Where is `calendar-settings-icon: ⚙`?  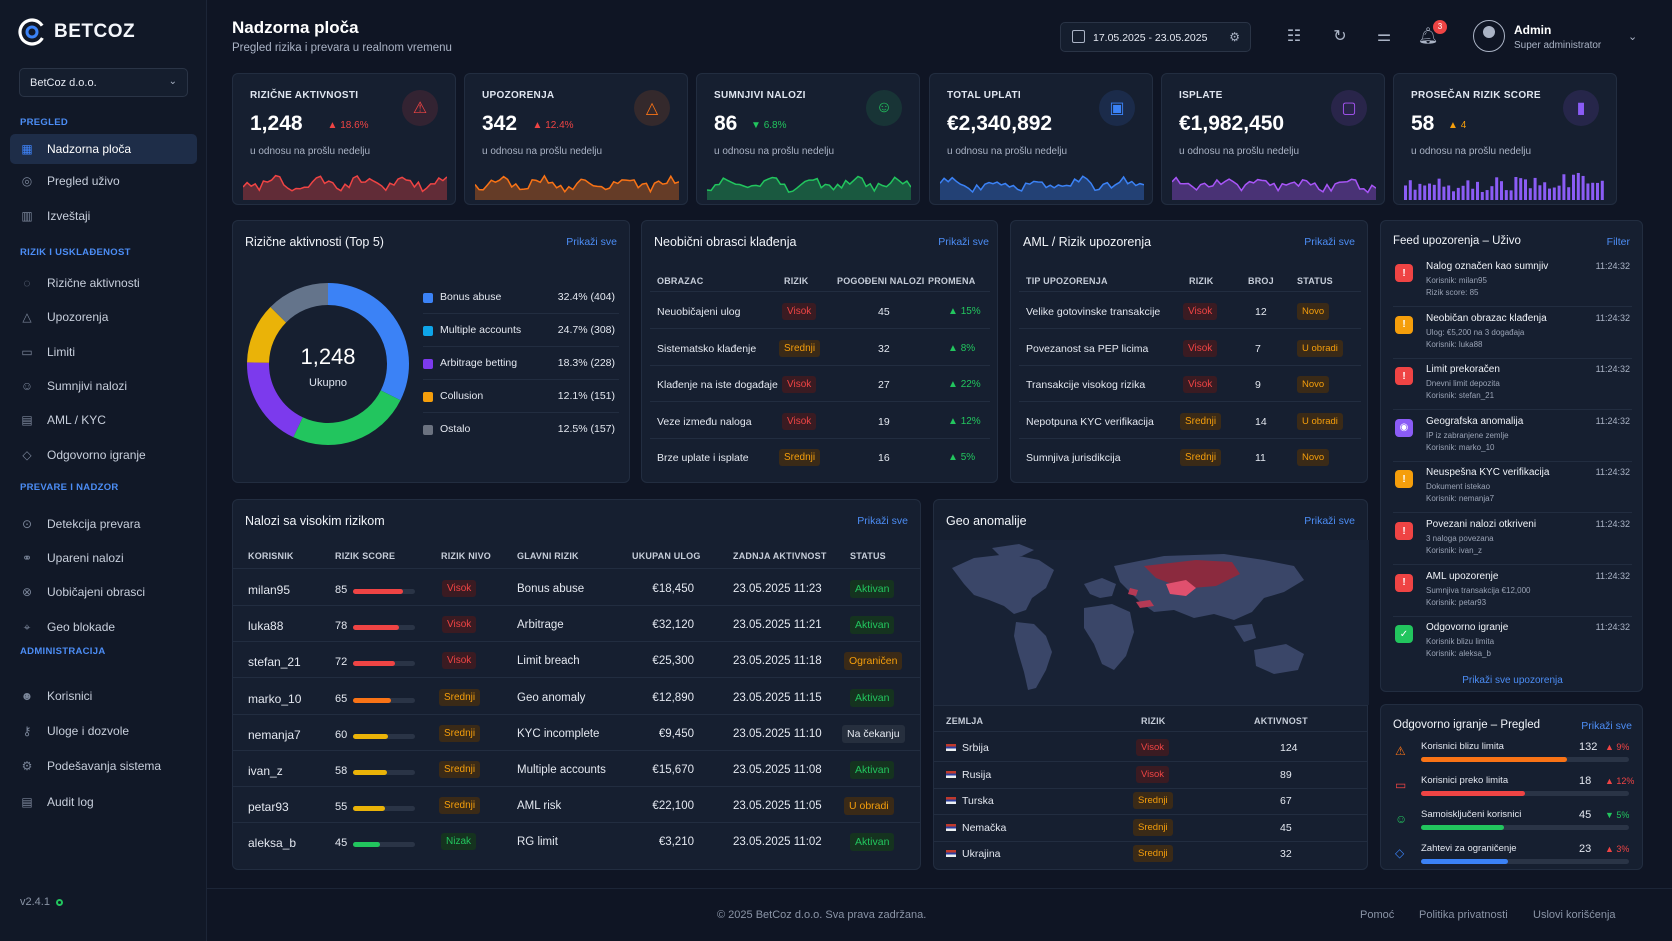 calendar-settings-icon: ⚙ is located at coordinates (1234, 37).